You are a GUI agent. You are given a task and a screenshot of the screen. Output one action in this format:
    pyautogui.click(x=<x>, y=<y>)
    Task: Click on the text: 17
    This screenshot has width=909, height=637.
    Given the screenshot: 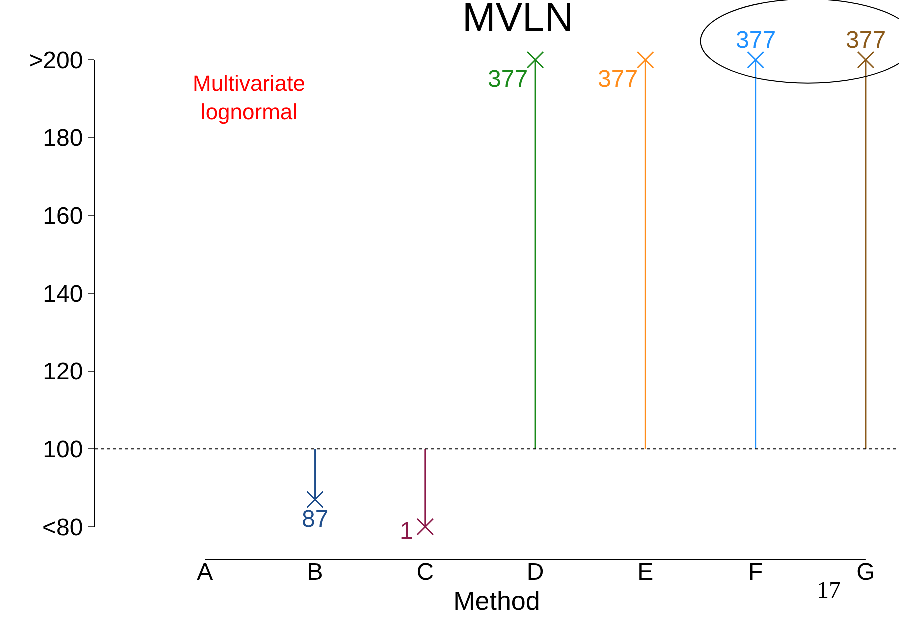 What is the action you would take?
    pyautogui.click(x=829, y=591)
    